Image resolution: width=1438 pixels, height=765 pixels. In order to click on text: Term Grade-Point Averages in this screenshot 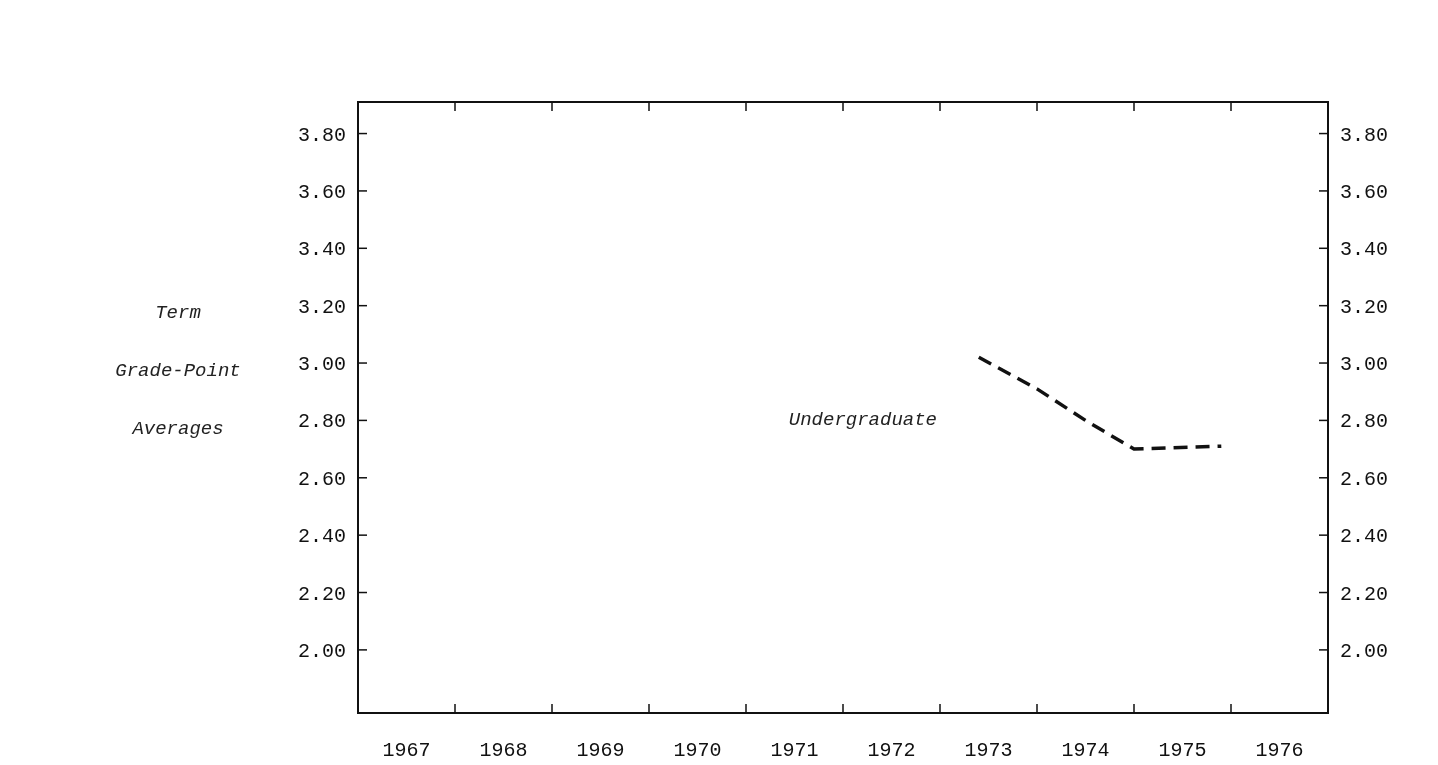, I will do `click(178, 370)`.